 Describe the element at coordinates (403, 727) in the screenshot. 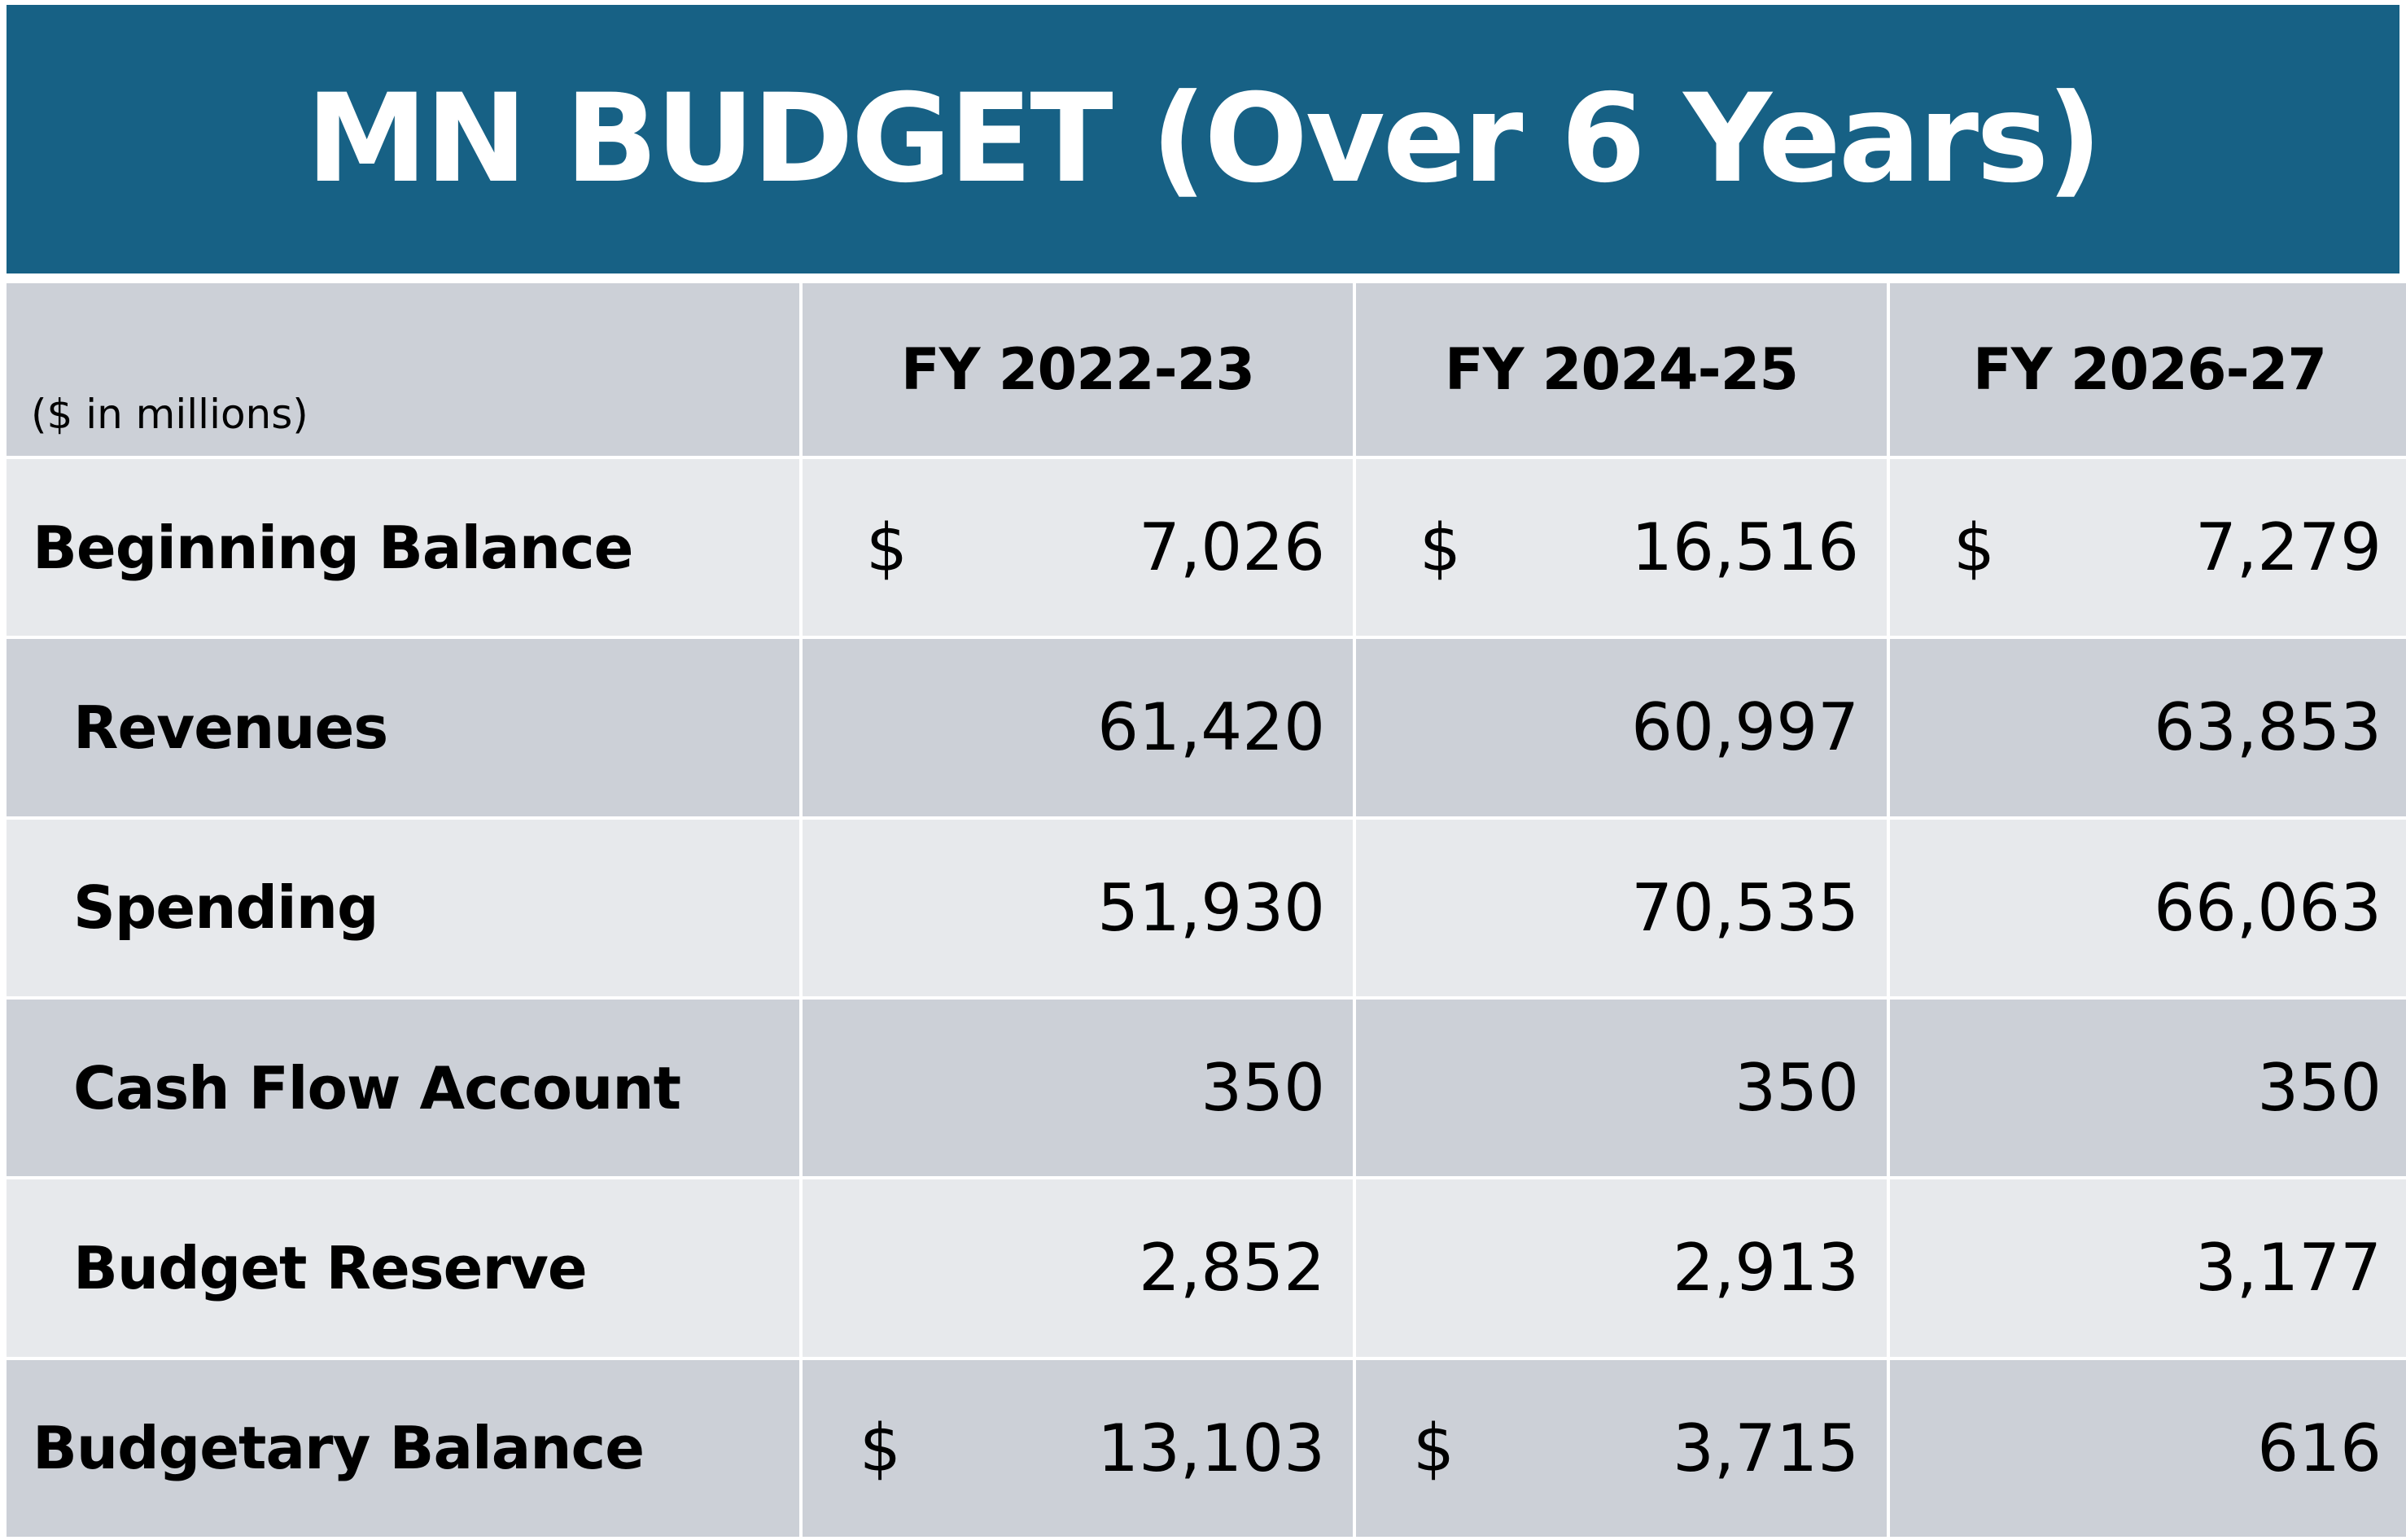

I see `row-label-revenues: Revenues` at that location.